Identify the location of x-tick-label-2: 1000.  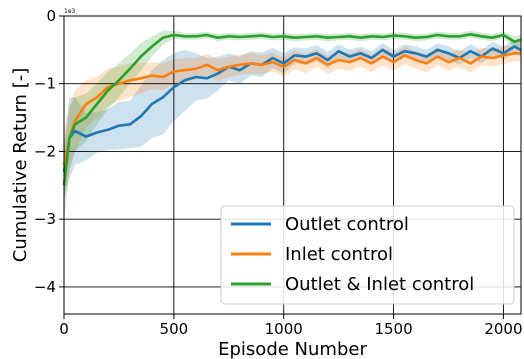
(284, 329).